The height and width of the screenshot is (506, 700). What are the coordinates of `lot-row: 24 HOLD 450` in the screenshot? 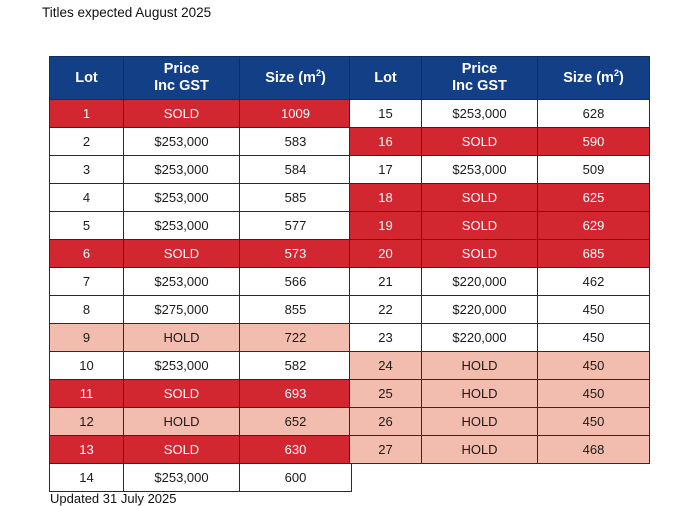 It's located at (499, 365).